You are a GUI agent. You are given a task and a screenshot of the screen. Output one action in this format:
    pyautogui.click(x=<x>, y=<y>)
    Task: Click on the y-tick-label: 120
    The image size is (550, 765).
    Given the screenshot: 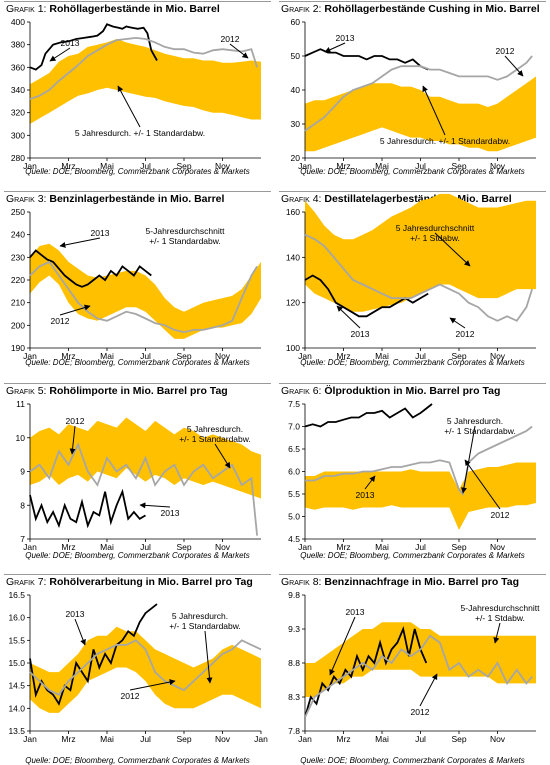 What is the action you would take?
    pyautogui.click(x=293, y=303)
    